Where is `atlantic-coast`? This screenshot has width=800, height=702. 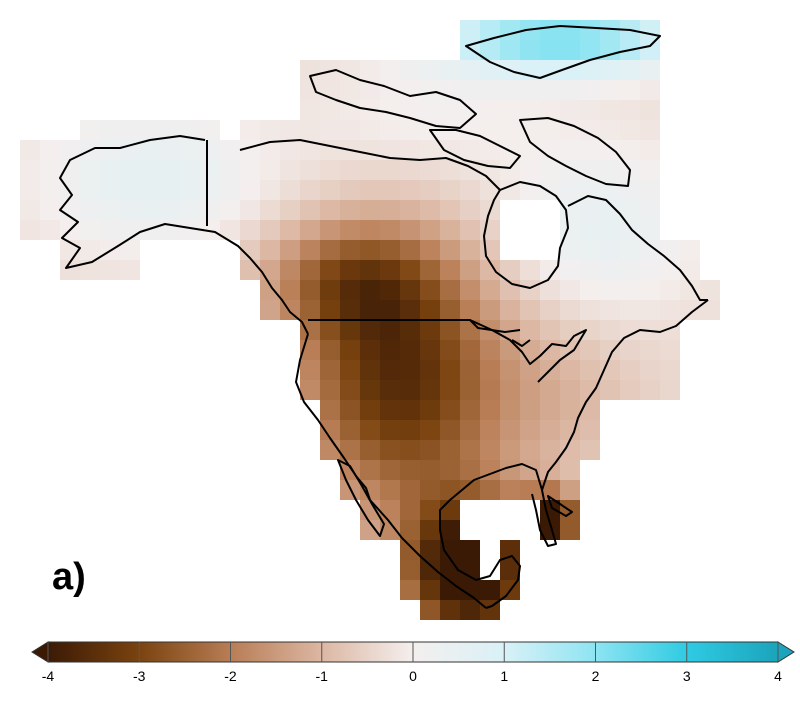 atlantic-coast is located at coordinates (574, 454).